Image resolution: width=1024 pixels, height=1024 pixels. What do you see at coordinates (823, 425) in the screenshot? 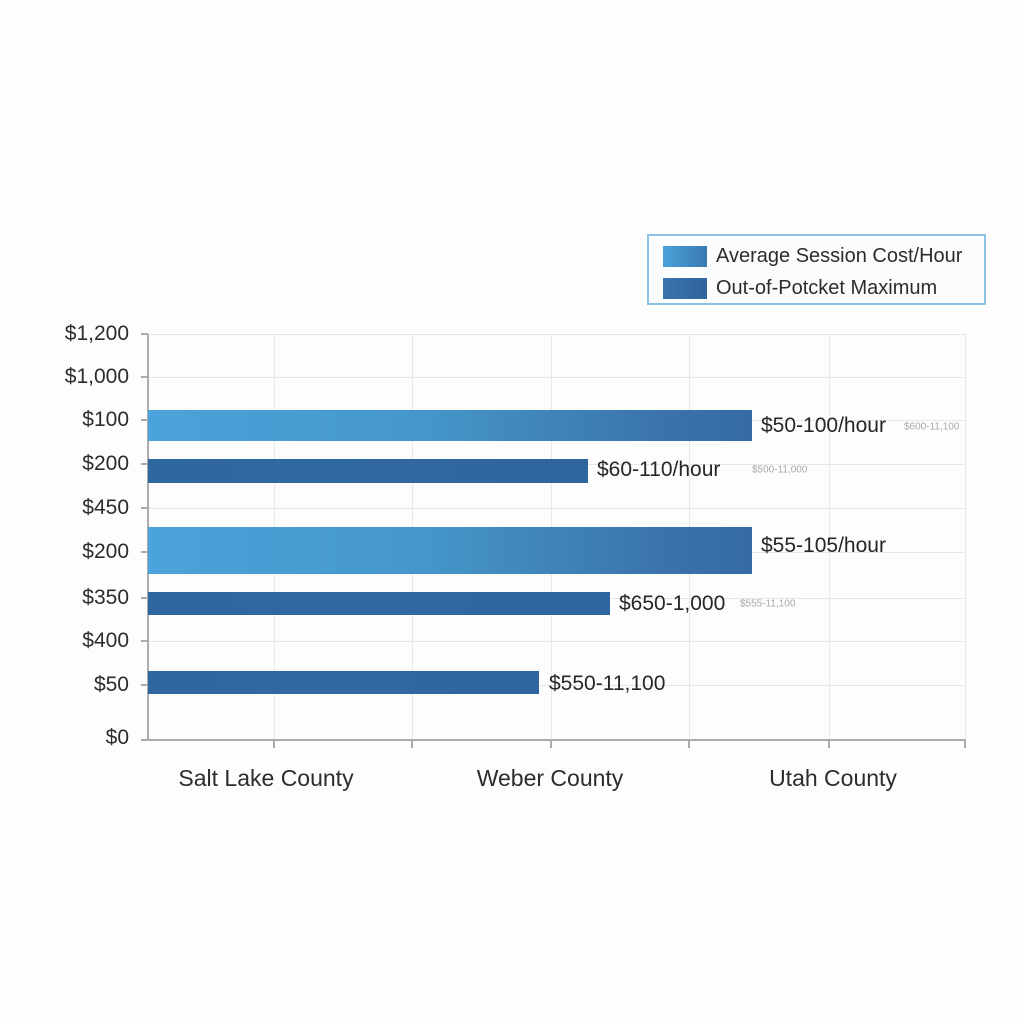
I see `bar-value-label: $50-100/hour` at bounding box center [823, 425].